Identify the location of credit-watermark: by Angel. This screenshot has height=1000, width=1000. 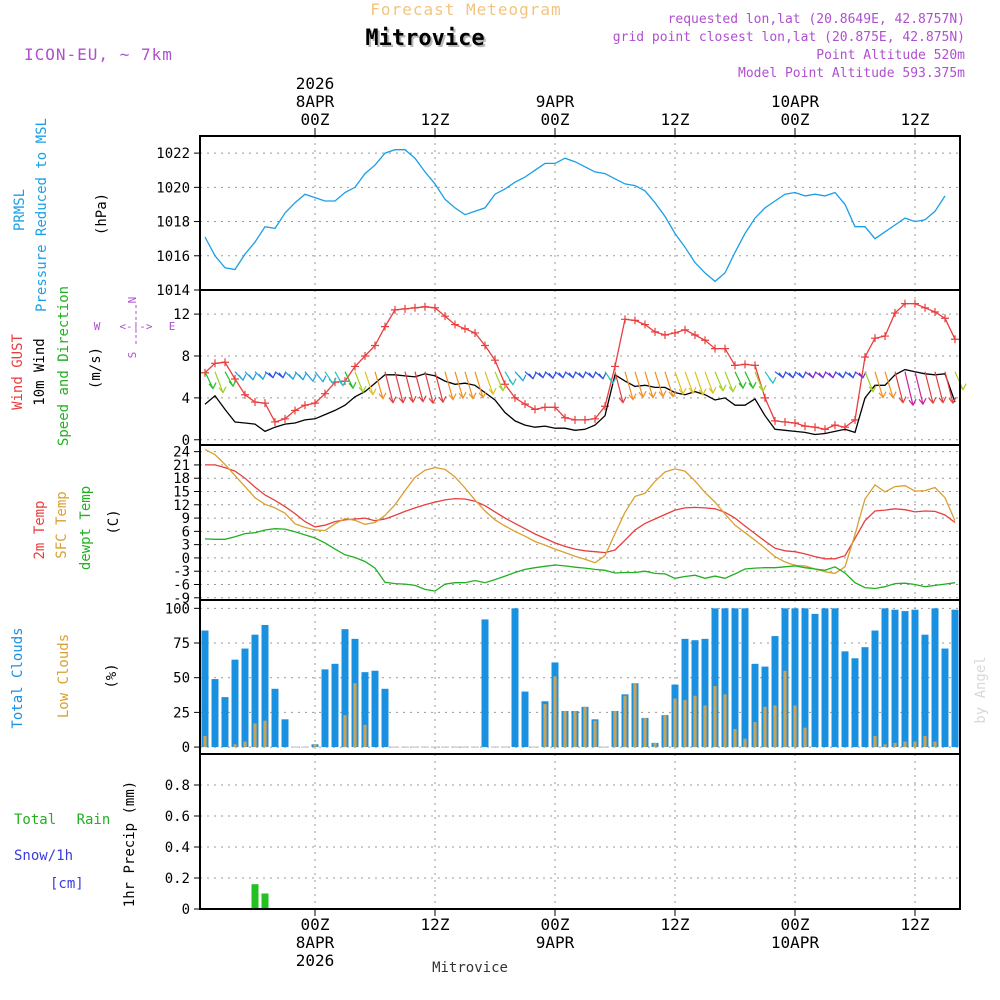
(981, 689).